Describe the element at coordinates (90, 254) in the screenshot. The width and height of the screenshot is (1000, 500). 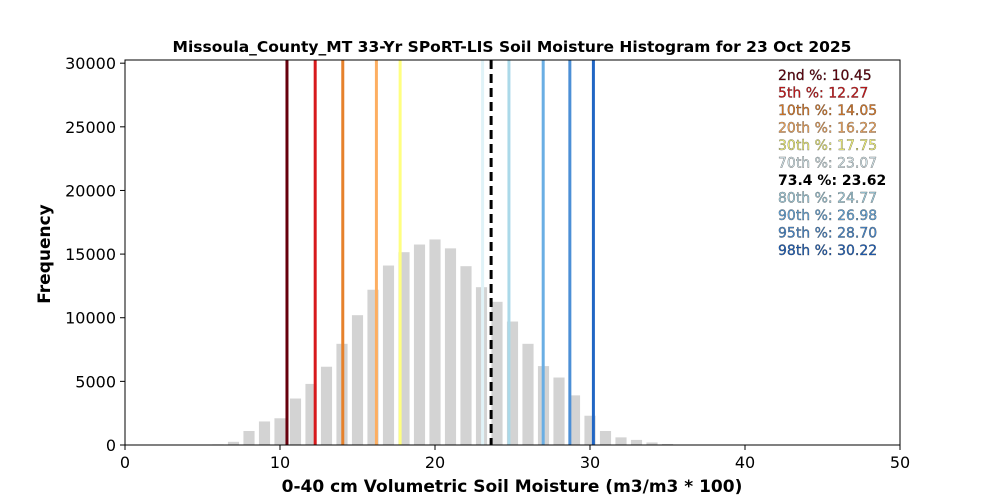
I see `y-tick-label: 15000` at that location.